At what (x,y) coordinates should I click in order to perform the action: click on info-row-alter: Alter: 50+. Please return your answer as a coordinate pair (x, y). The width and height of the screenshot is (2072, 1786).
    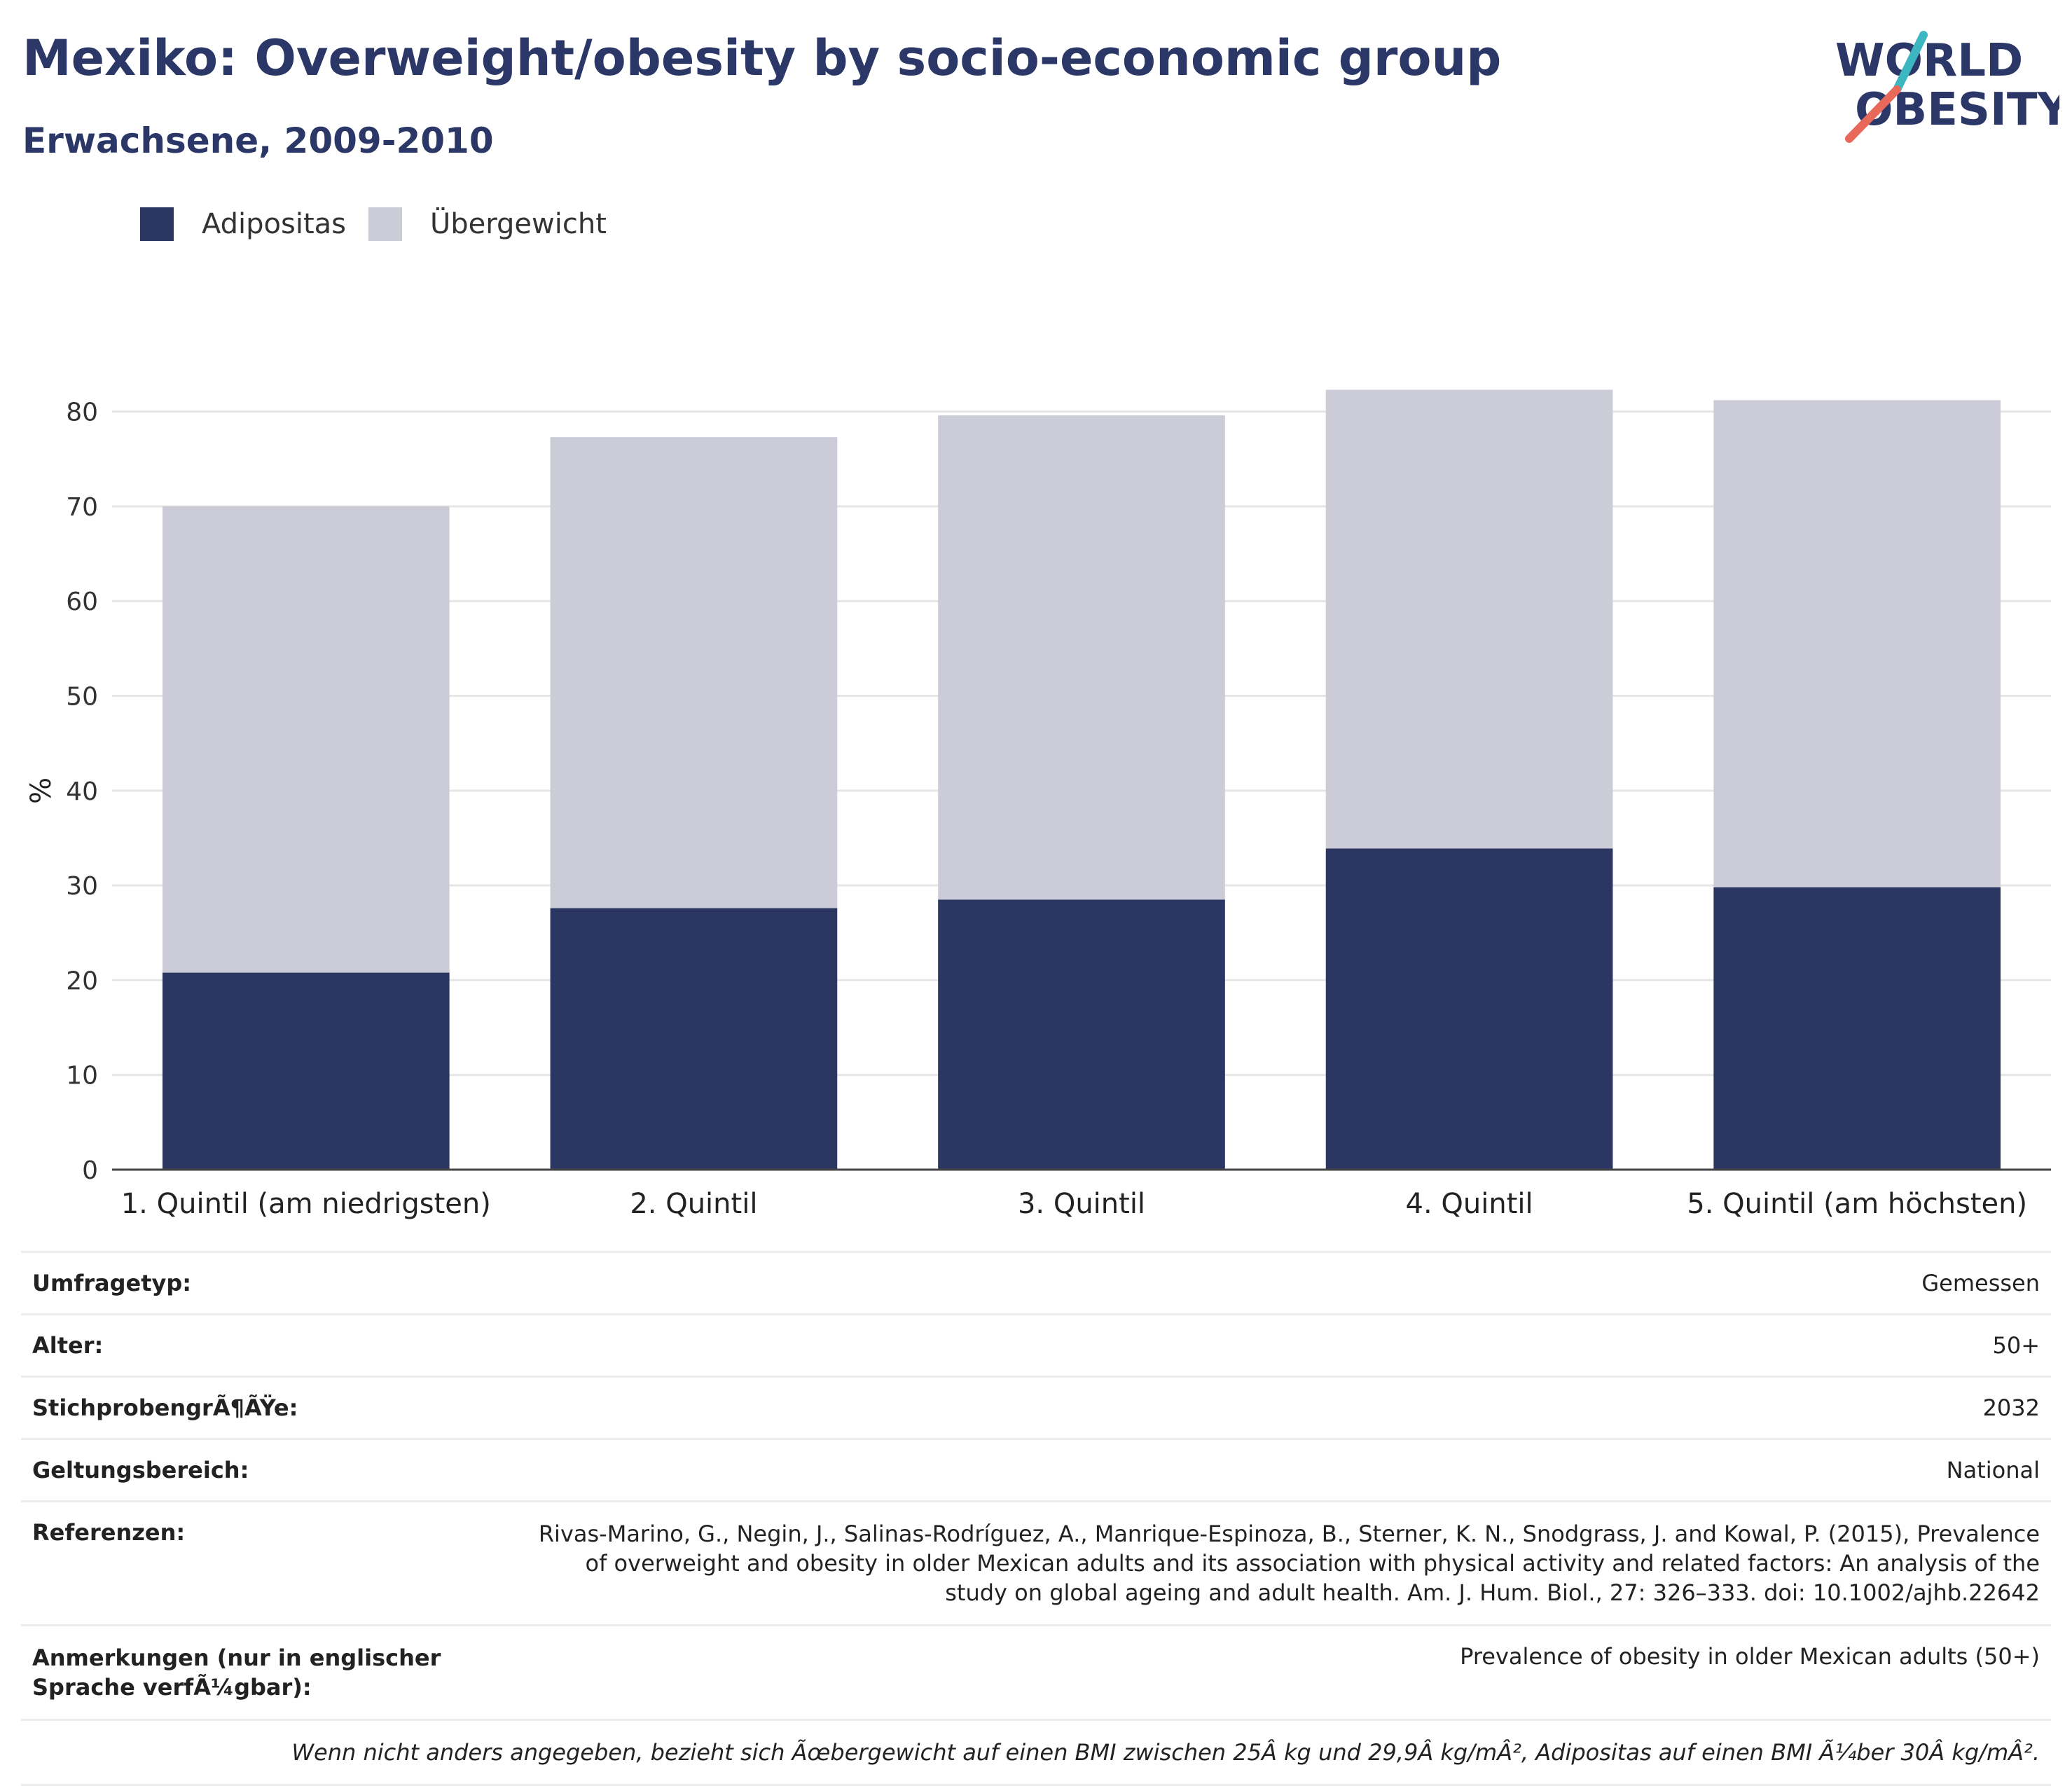
    Looking at the image, I should click on (1036, 1344).